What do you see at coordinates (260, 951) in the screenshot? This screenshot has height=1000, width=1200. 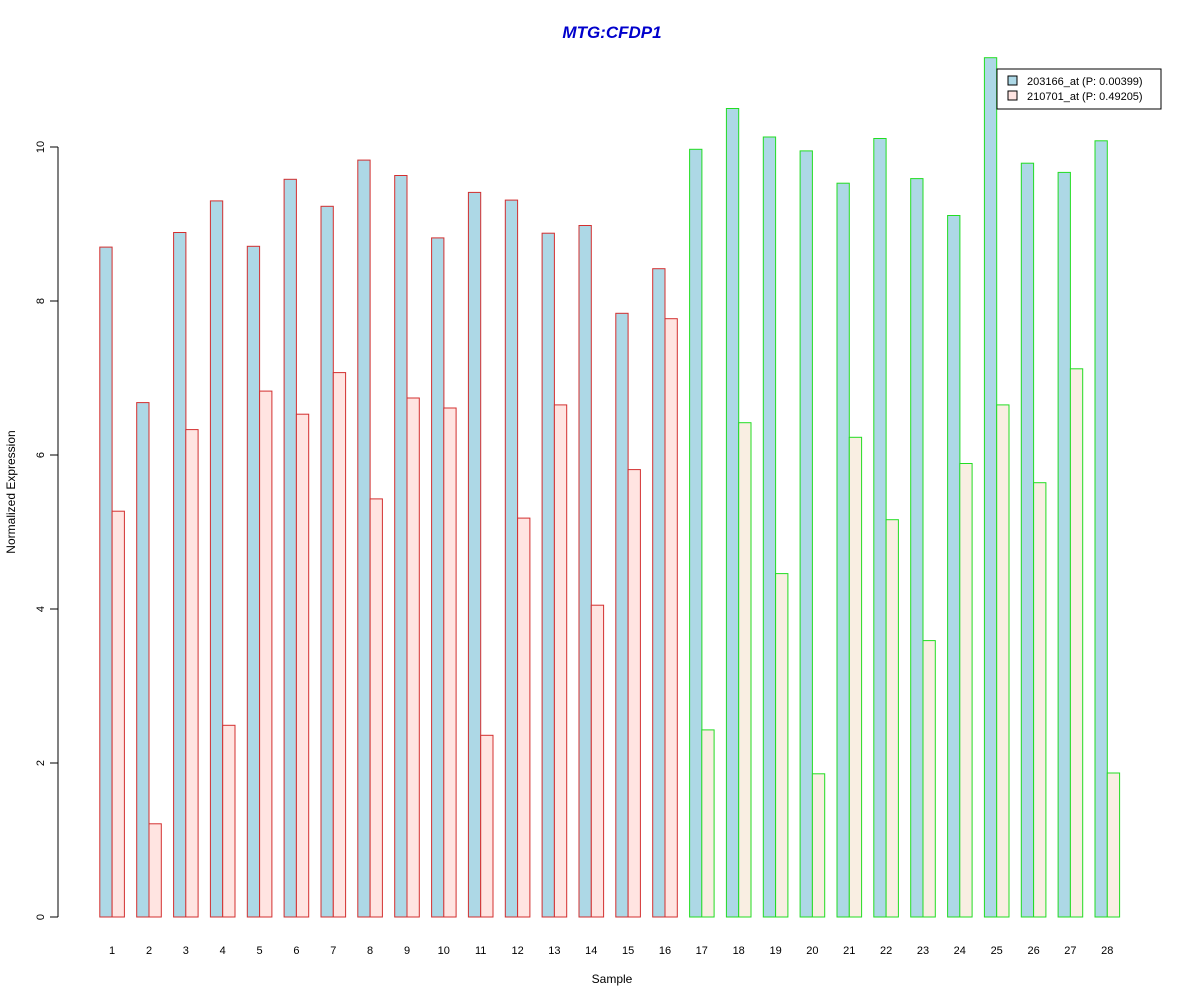 I see `x-tick-label: 5` at bounding box center [260, 951].